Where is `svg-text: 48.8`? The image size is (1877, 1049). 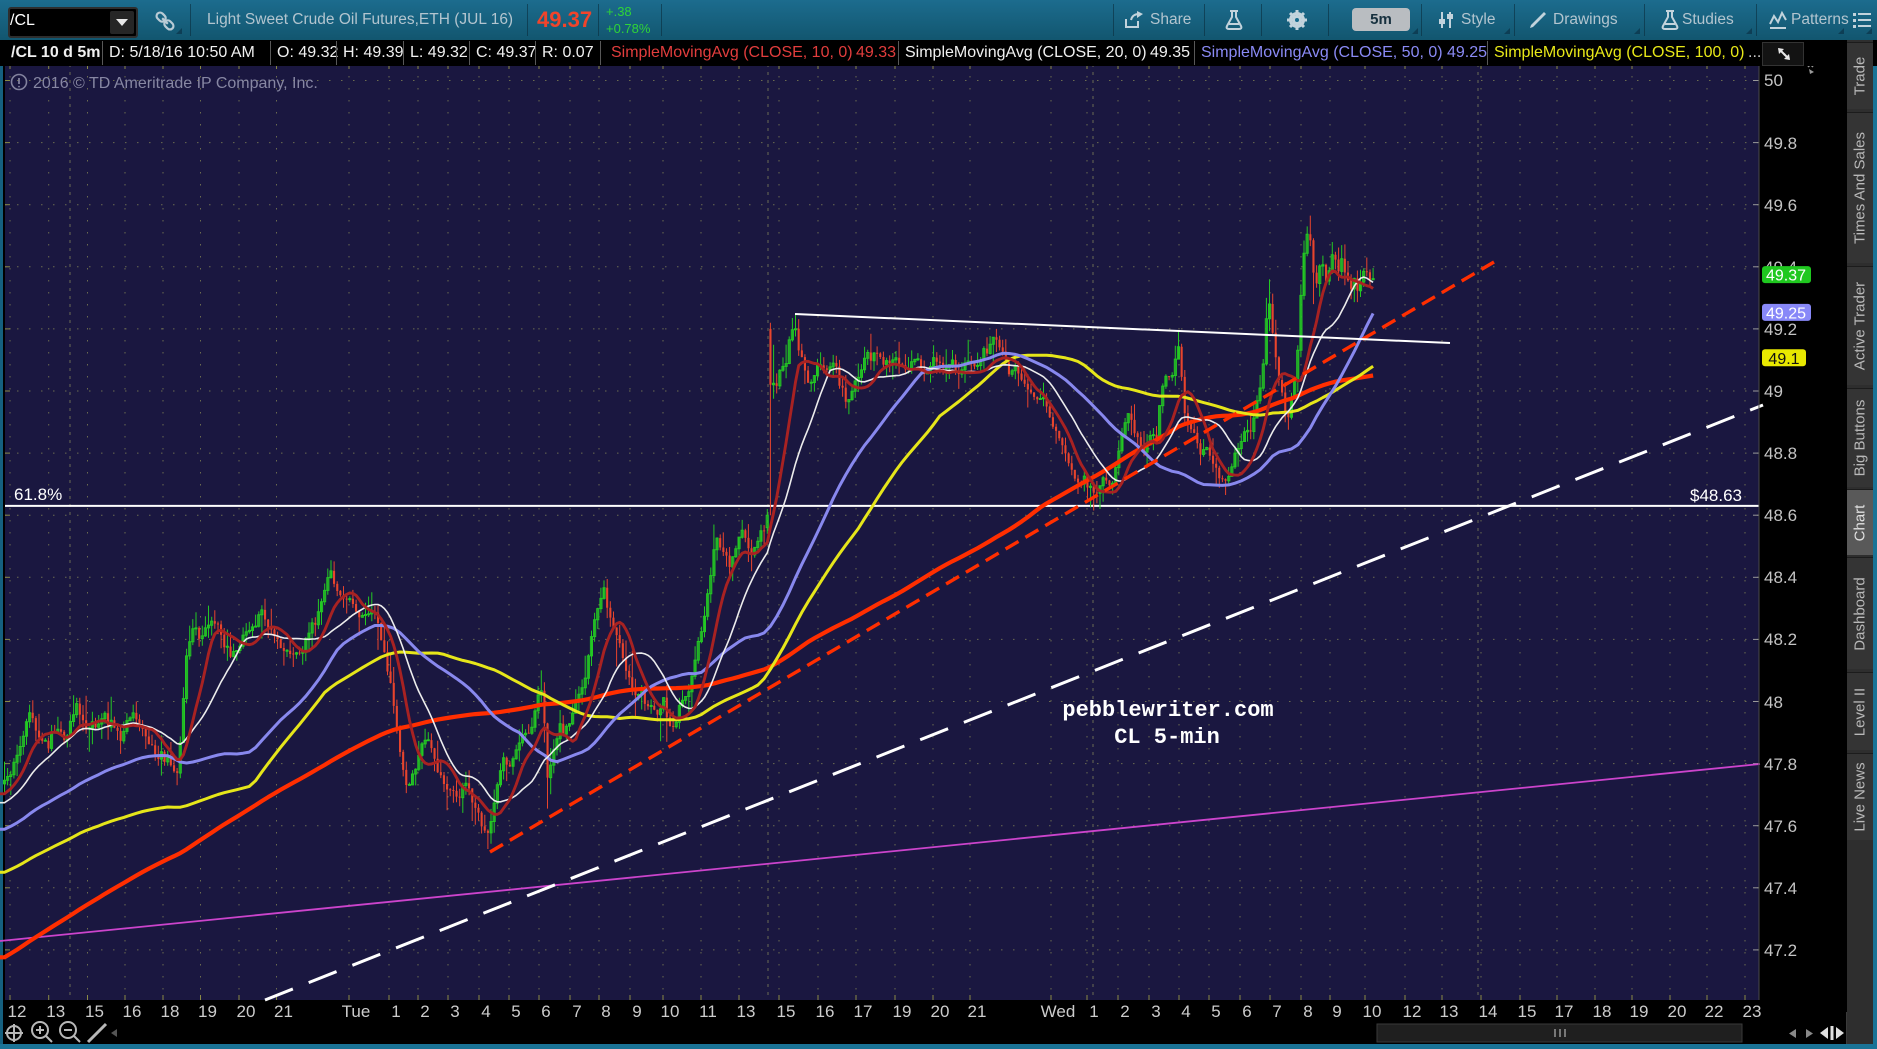
svg-text: 48.8 is located at coordinates (1780, 453).